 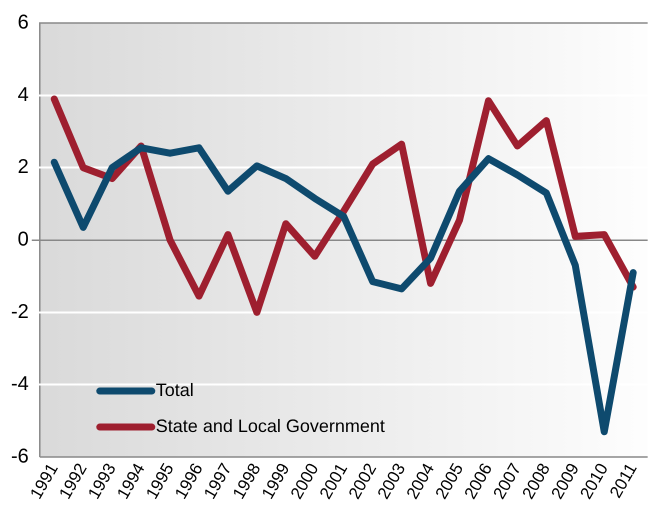 What do you see at coordinates (23, 95) in the screenshot?
I see `y-tick-label: 4` at bounding box center [23, 95].